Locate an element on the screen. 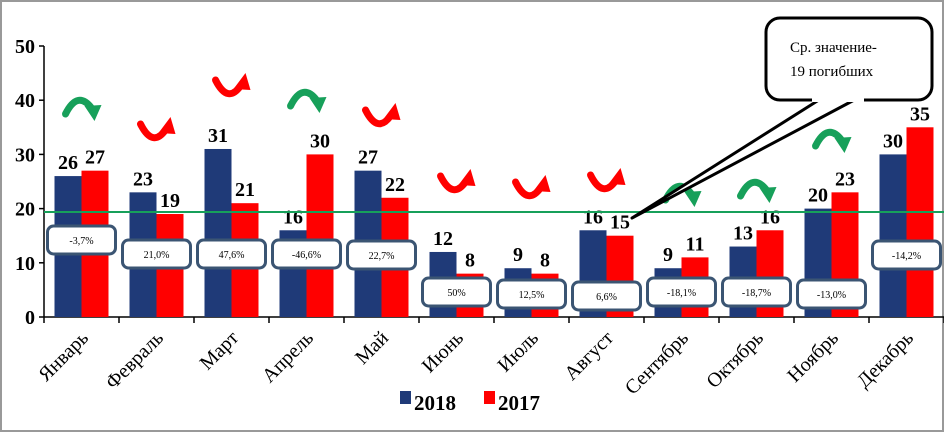 The image size is (944, 432). percent-label-11: -14,2% is located at coordinates (906, 256).